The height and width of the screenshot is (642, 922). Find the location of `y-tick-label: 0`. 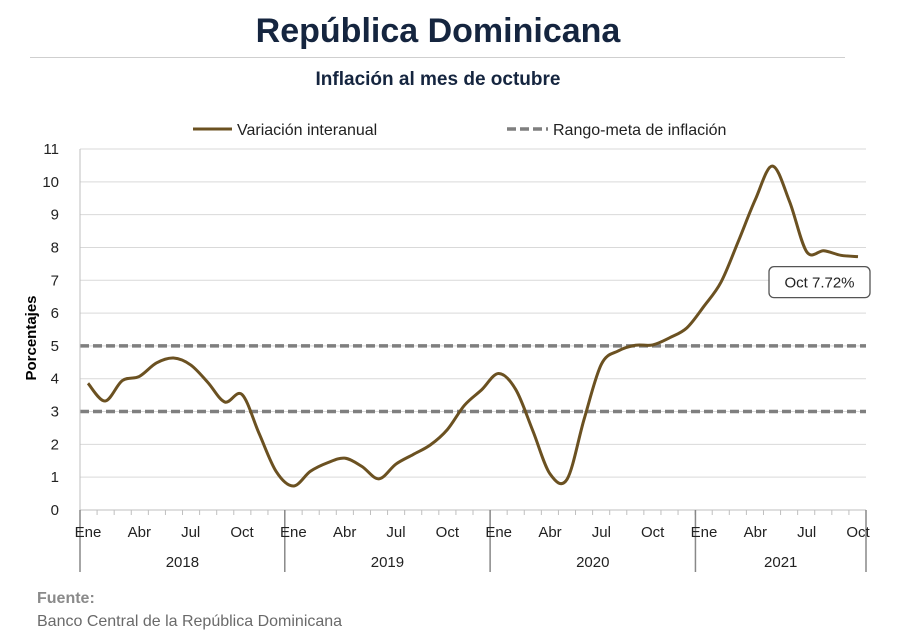

y-tick-label: 0 is located at coordinates (55, 510).